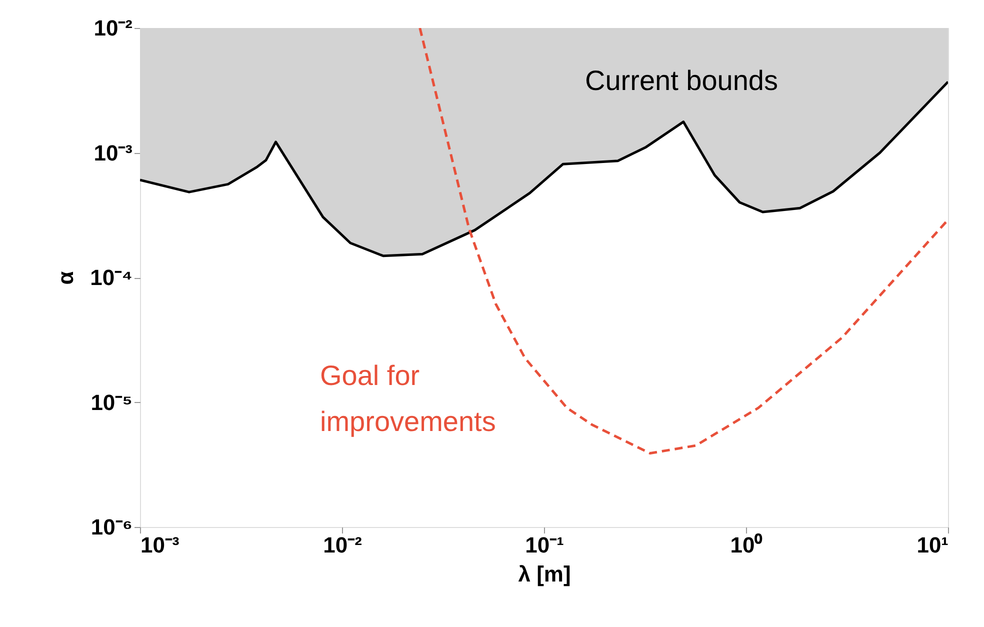 Image resolution: width=984 pixels, height=627 pixels. What do you see at coordinates (111, 277) in the screenshot?
I see `y-tick-label: 10⁻⁴` at bounding box center [111, 277].